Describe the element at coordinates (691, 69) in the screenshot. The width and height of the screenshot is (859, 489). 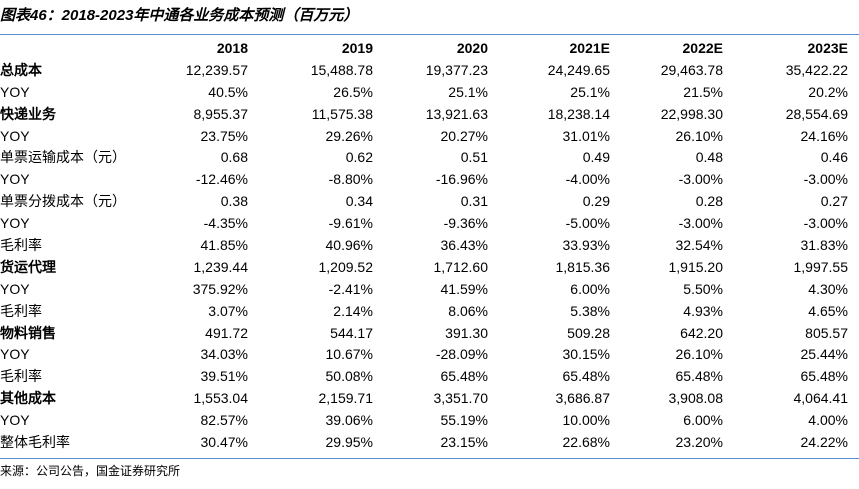
I see `table-cell: 29,463.78` at that location.